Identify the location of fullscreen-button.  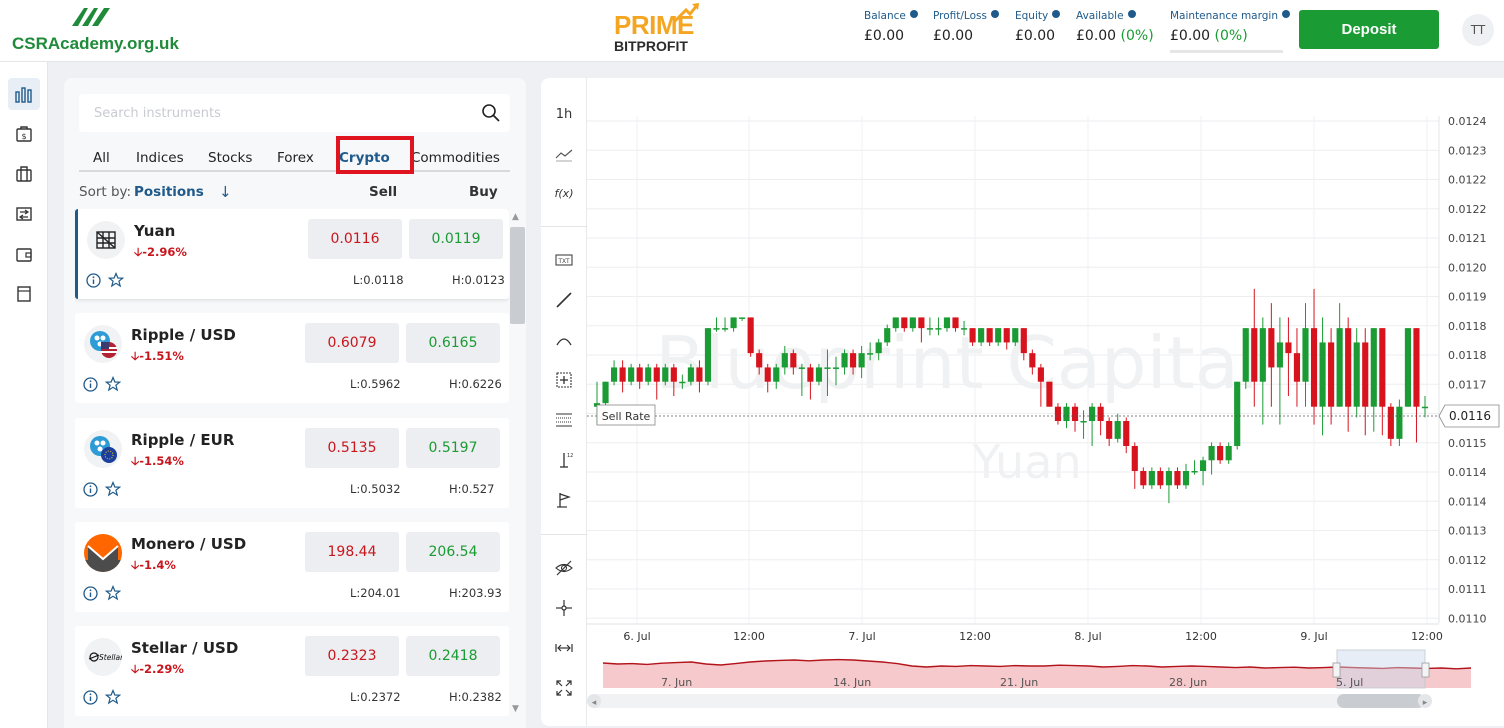
(564, 688).